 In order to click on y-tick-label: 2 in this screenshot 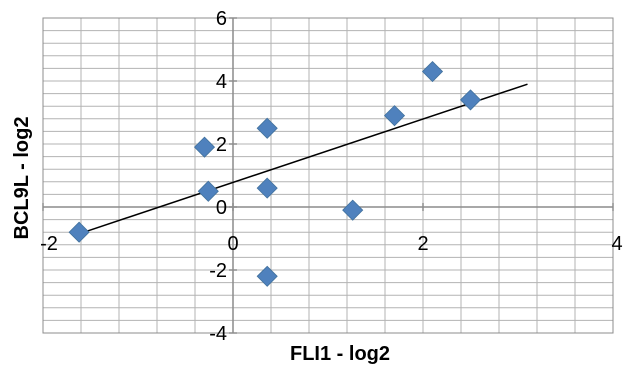, I will do `click(221, 145)`.